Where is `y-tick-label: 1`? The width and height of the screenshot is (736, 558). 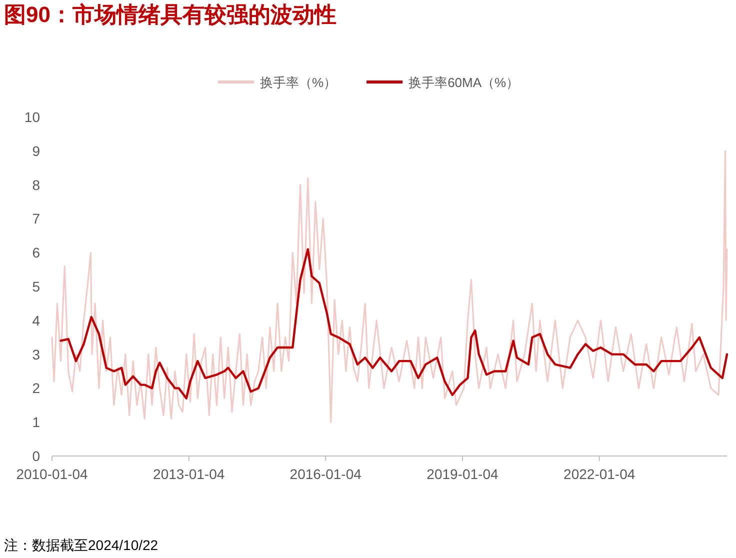 y-tick-label: 1 is located at coordinates (36, 422).